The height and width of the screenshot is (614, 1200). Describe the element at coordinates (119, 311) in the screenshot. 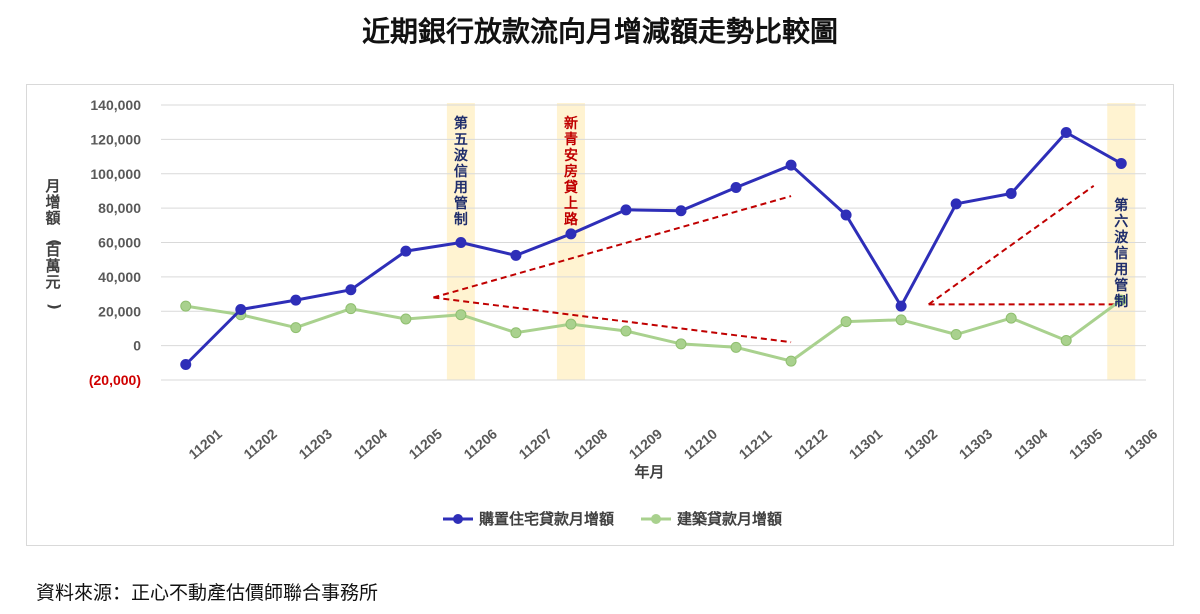

I see `y-tick-label: 20,000` at that location.